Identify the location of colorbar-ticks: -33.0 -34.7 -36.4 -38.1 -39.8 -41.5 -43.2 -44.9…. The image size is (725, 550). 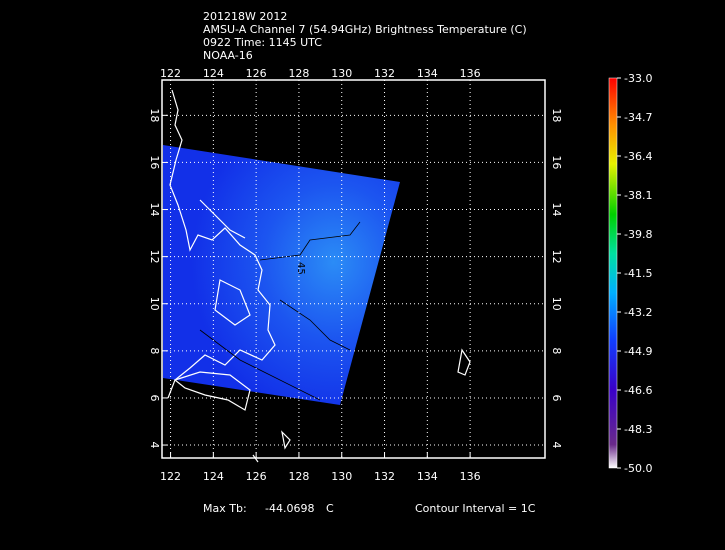
(634, 273).